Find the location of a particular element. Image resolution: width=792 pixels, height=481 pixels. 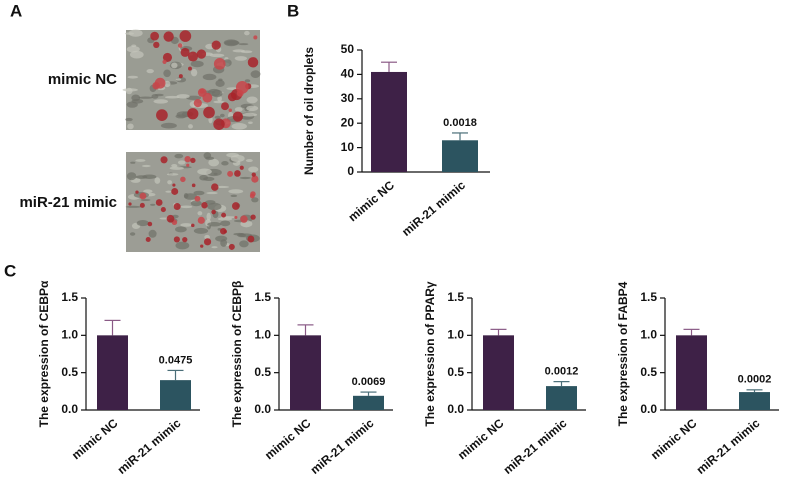

p-value: 0.0012 is located at coordinates (562, 372).